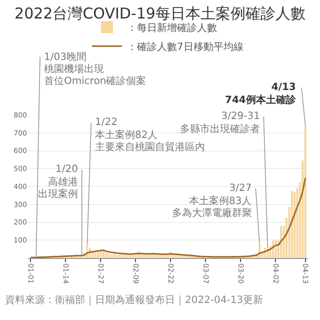 The height and width of the screenshot is (320, 320). What do you see at coordinates (185, 47) in the screenshot?
I see `legend-label: ：確診人數7日移動平均線` at bounding box center [185, 47].